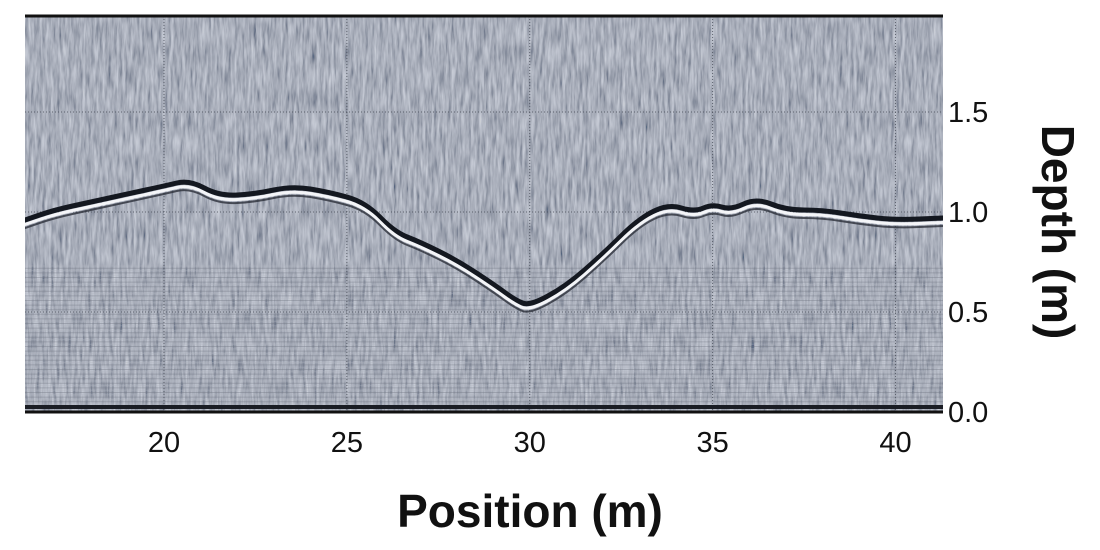 The width and height of the screenshot is (1100, 550). I want to click on x-tick-label: 35, so click(712, 443).